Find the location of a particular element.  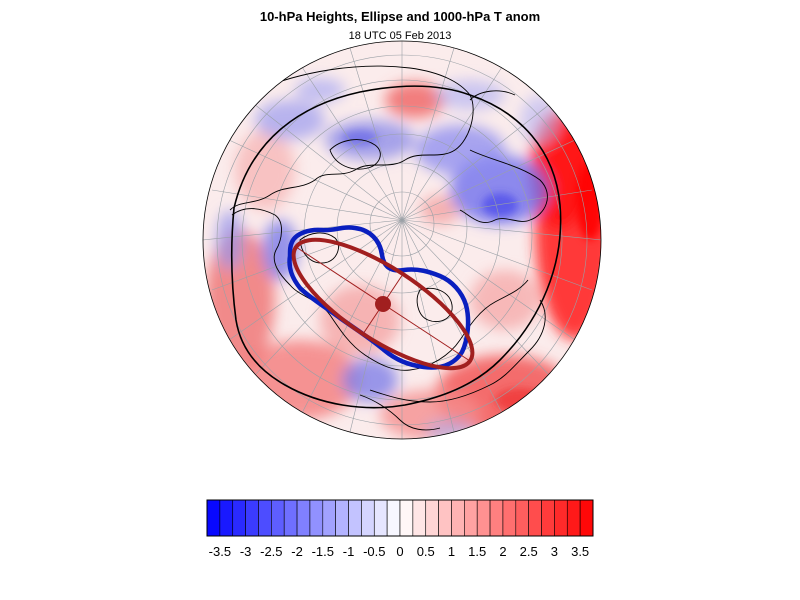

colorbar-tick-label: -1 is located at coordinates (349, 551).